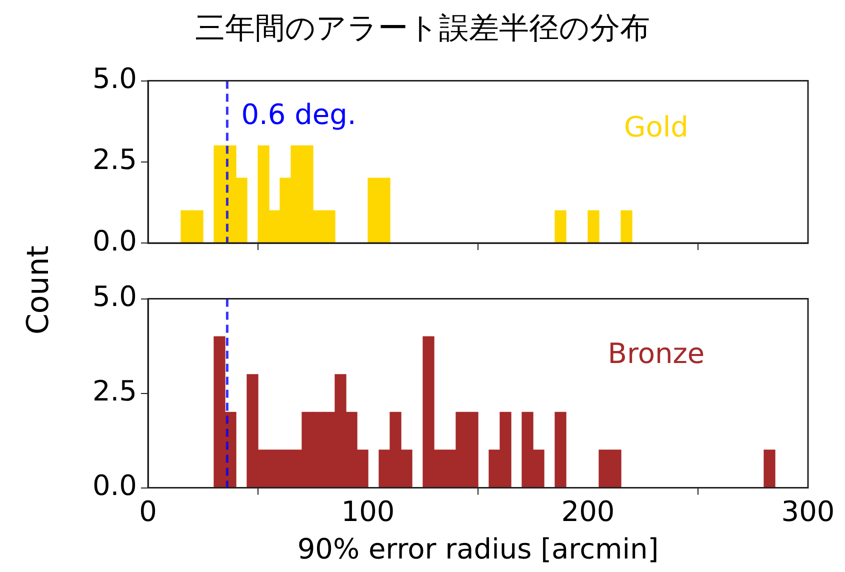 The height and width of the screenshot is (572, 845). Describe the element at coordinates (808, 511) in the screenshot. I see `x-tick-label: 300` at that location.